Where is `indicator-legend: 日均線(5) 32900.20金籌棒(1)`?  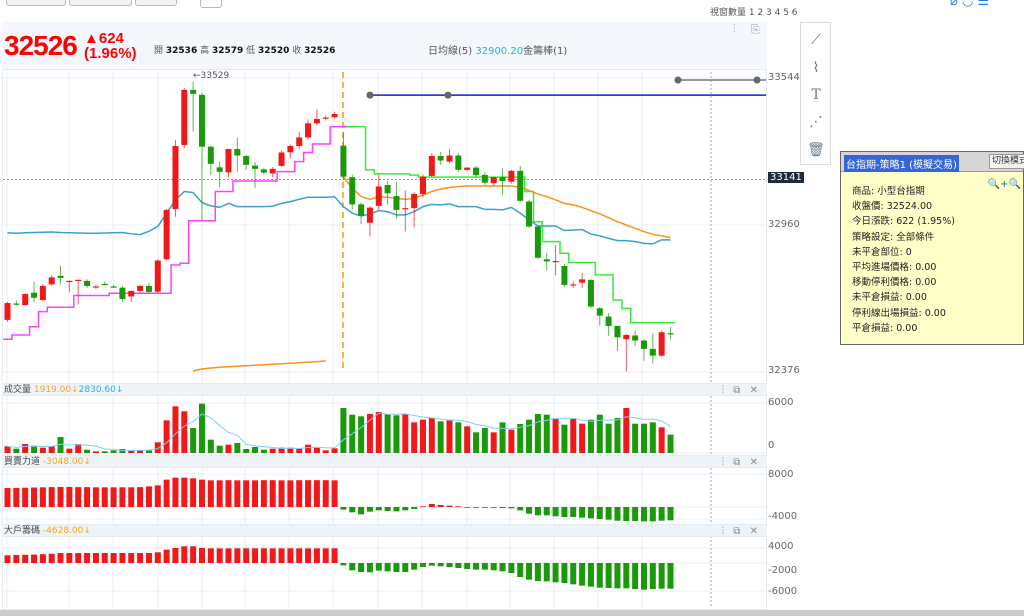
indicator-legend: 日均線(5) 32900.20金籌棒(1) is located at coordinates (497, 49).